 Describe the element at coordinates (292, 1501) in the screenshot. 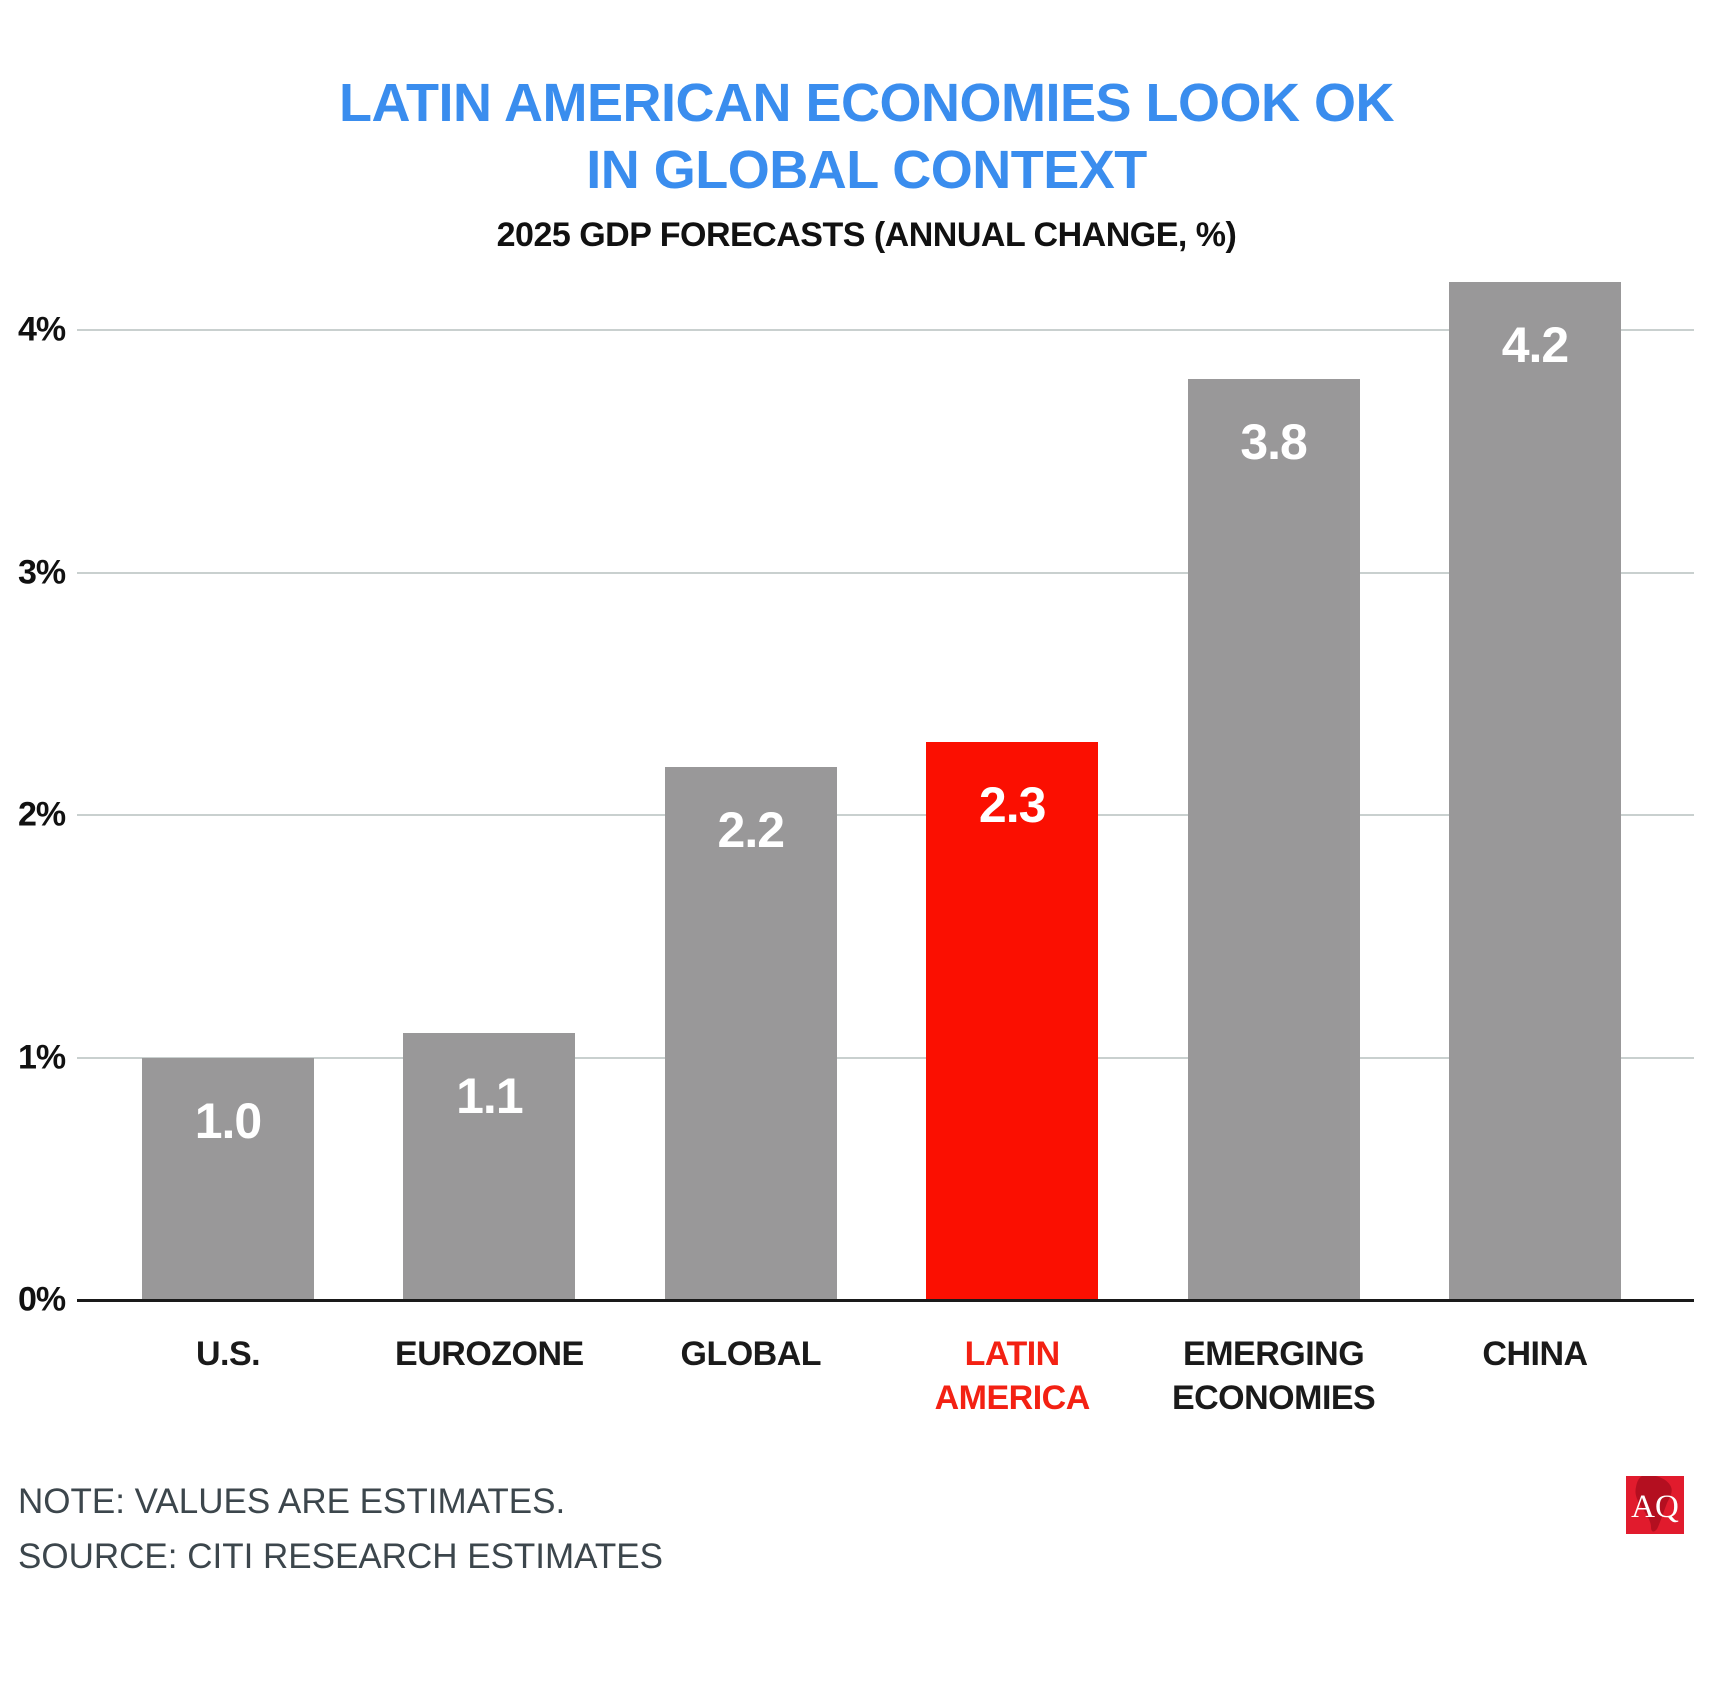

I see `note-text: NOTE: VALUES ARE ESTIMATES.` at that location.